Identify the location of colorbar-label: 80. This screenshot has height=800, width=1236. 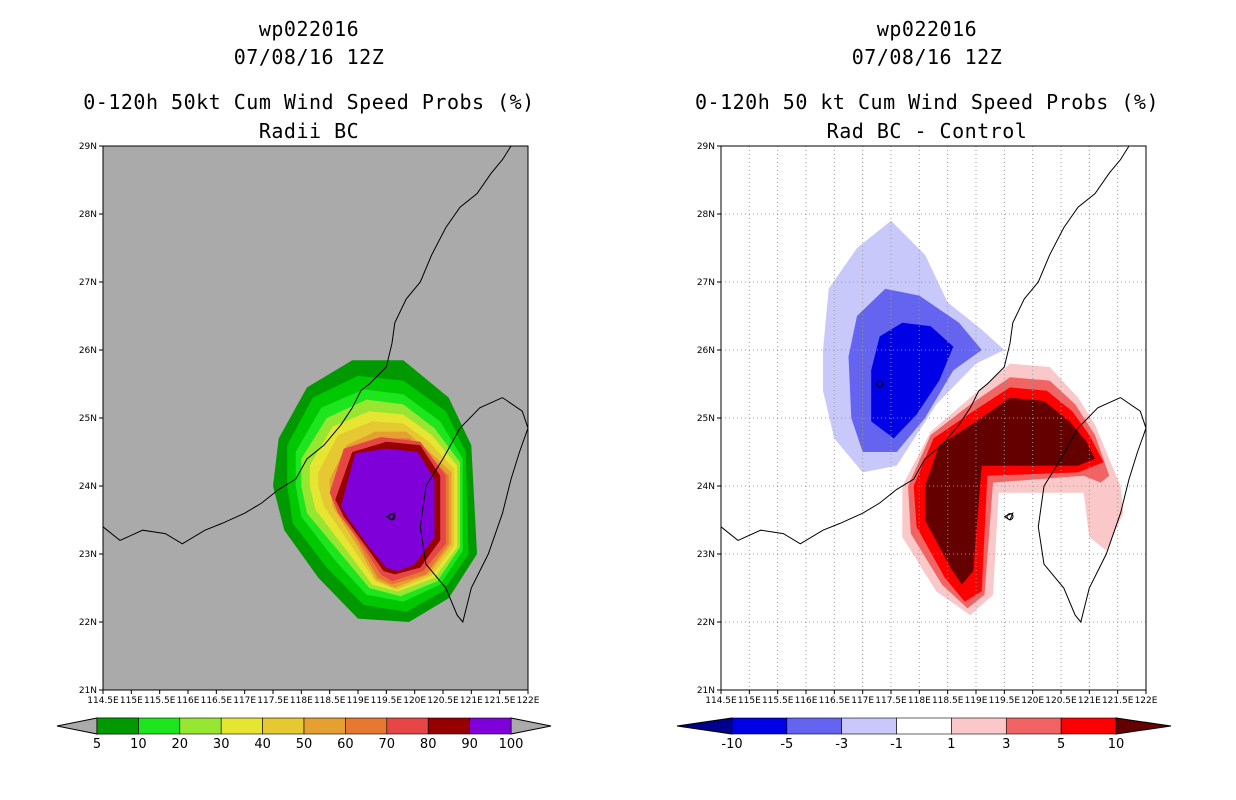
(428, 744).